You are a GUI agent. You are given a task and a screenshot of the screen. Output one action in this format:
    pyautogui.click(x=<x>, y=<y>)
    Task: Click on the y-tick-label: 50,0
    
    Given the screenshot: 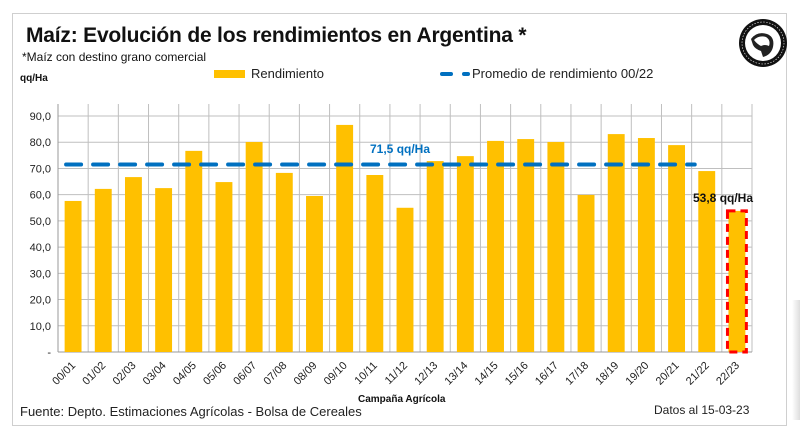 What is the action you would take?
    pyautogui.click(x=40, y=222)
    